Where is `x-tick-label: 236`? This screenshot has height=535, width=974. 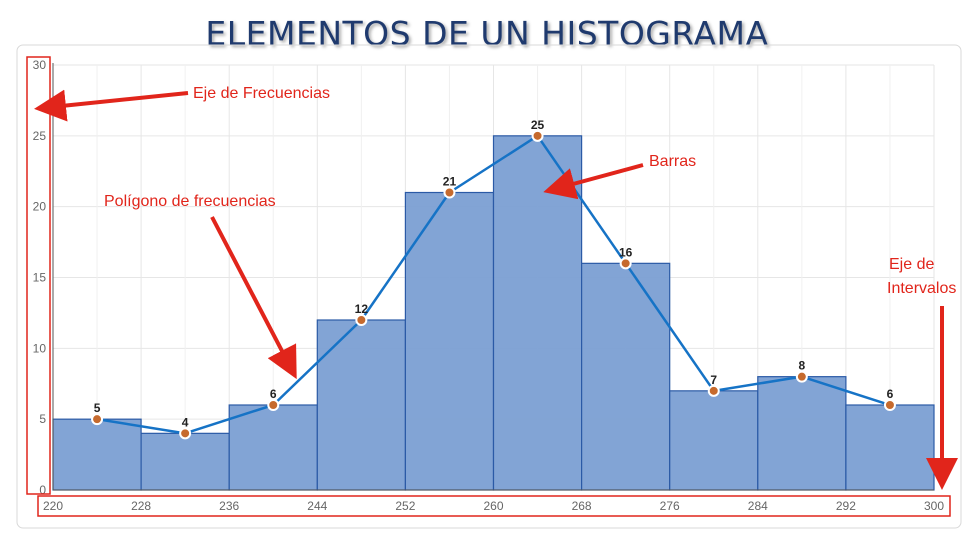 x-tick-label: 236 is located at coordinates (229, 506).